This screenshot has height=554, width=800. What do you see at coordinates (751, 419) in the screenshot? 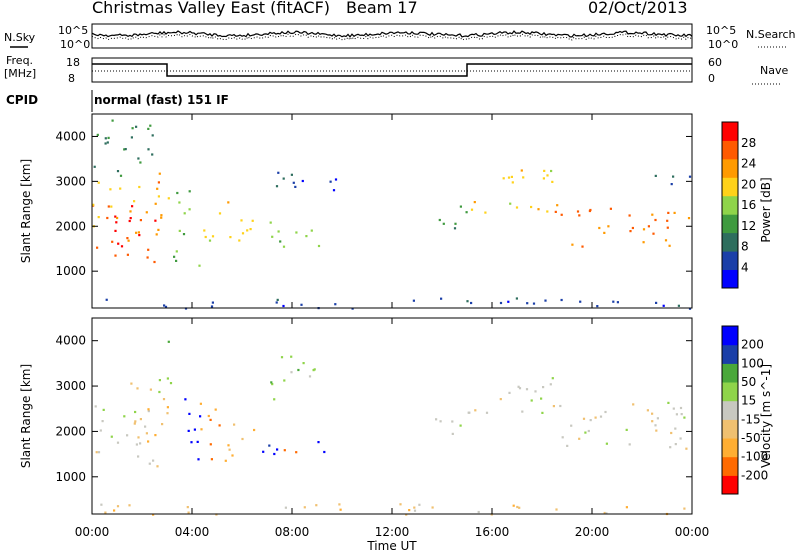
I see `velocity-colorbar-tick: -15` at bounding box center [751, 419].